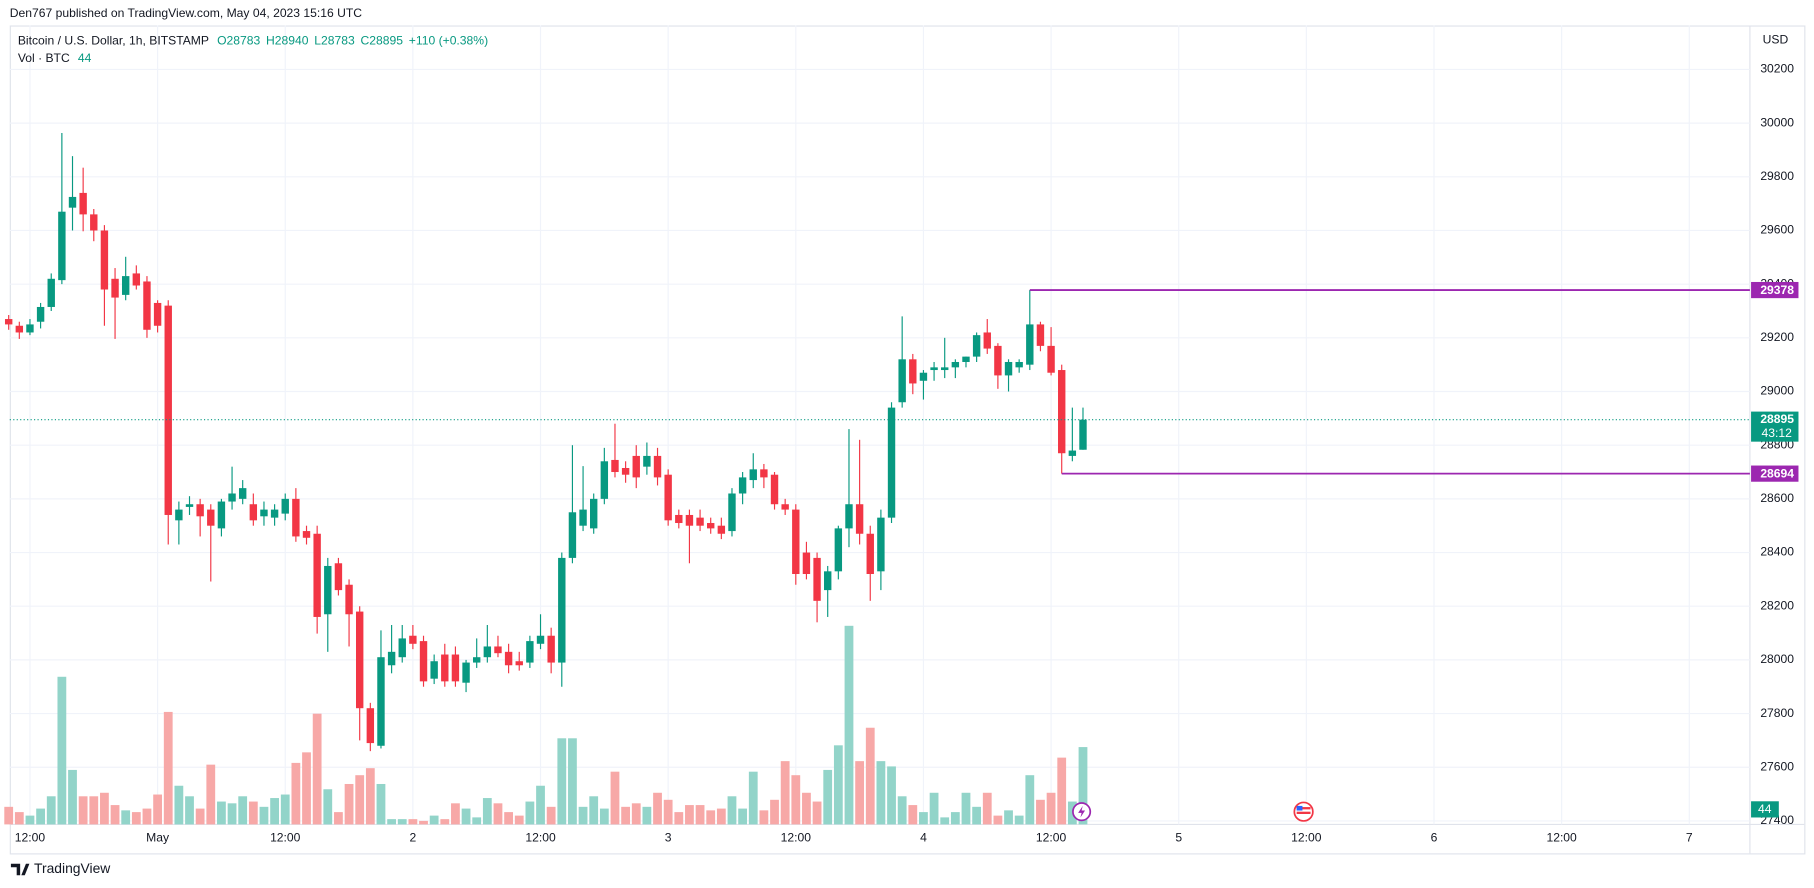 This screenshot has height=888, width=1814. Describe the element at coordinates (1434, 837) in the screenshot. I see `x-tick-label: 6` at that location.